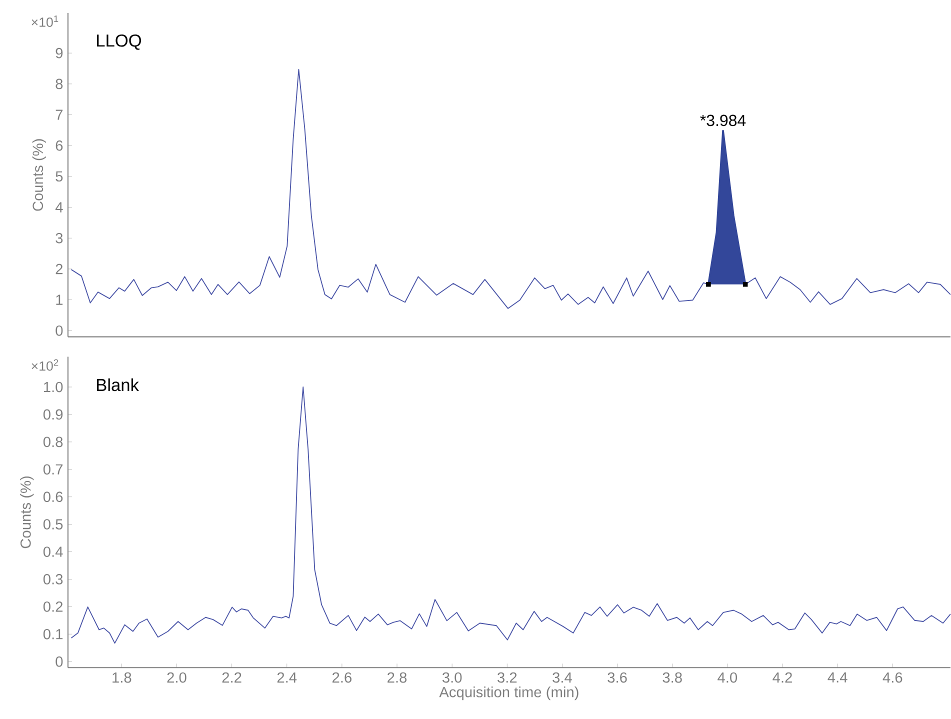  I want to click on y-tick-label: 3, so click(59, 238).